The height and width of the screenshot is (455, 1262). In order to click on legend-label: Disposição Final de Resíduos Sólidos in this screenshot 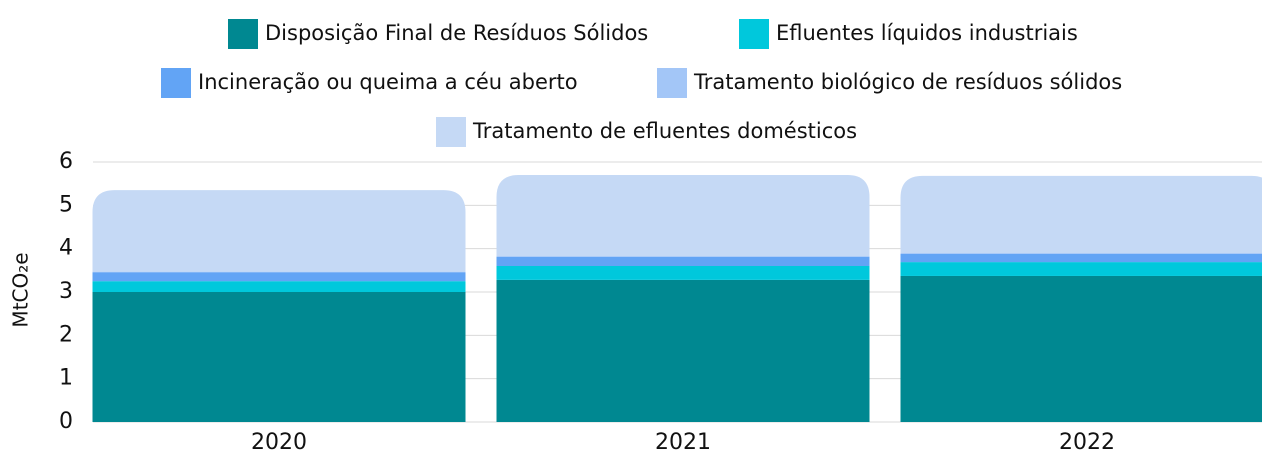, I will do `click(456, 33)`.